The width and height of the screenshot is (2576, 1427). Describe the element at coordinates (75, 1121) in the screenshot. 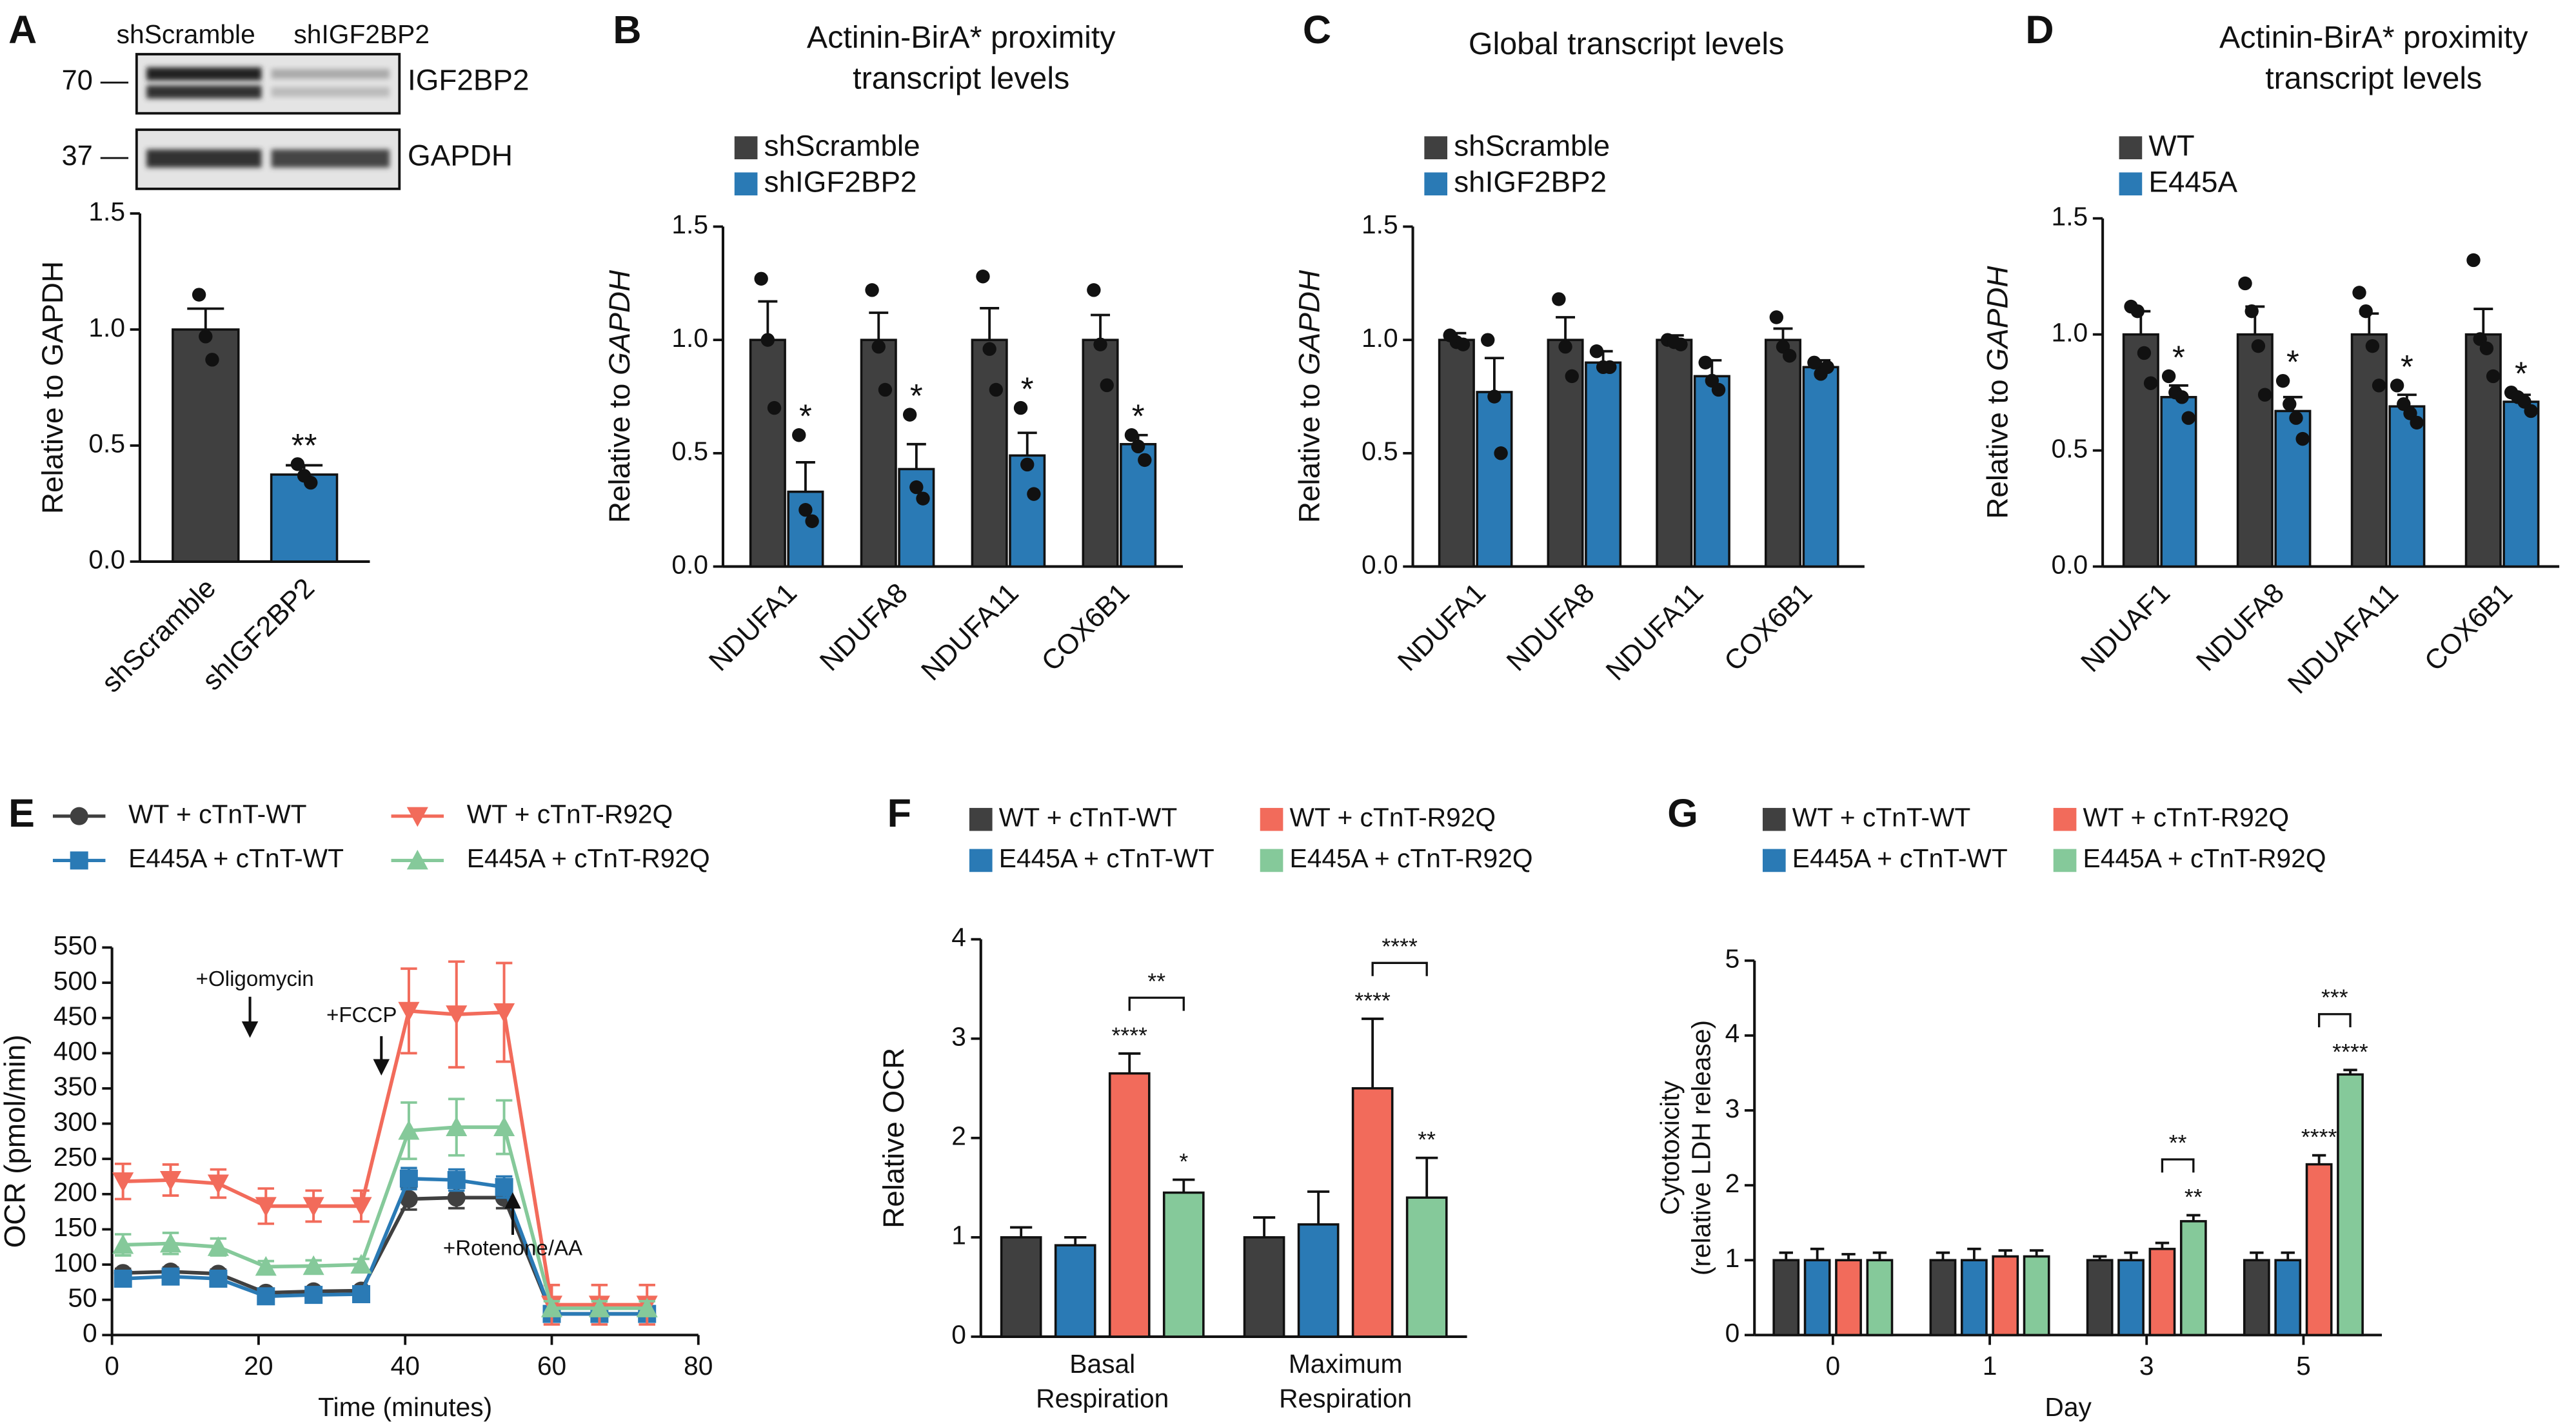

I see `y-tick-label: 300` at that location.